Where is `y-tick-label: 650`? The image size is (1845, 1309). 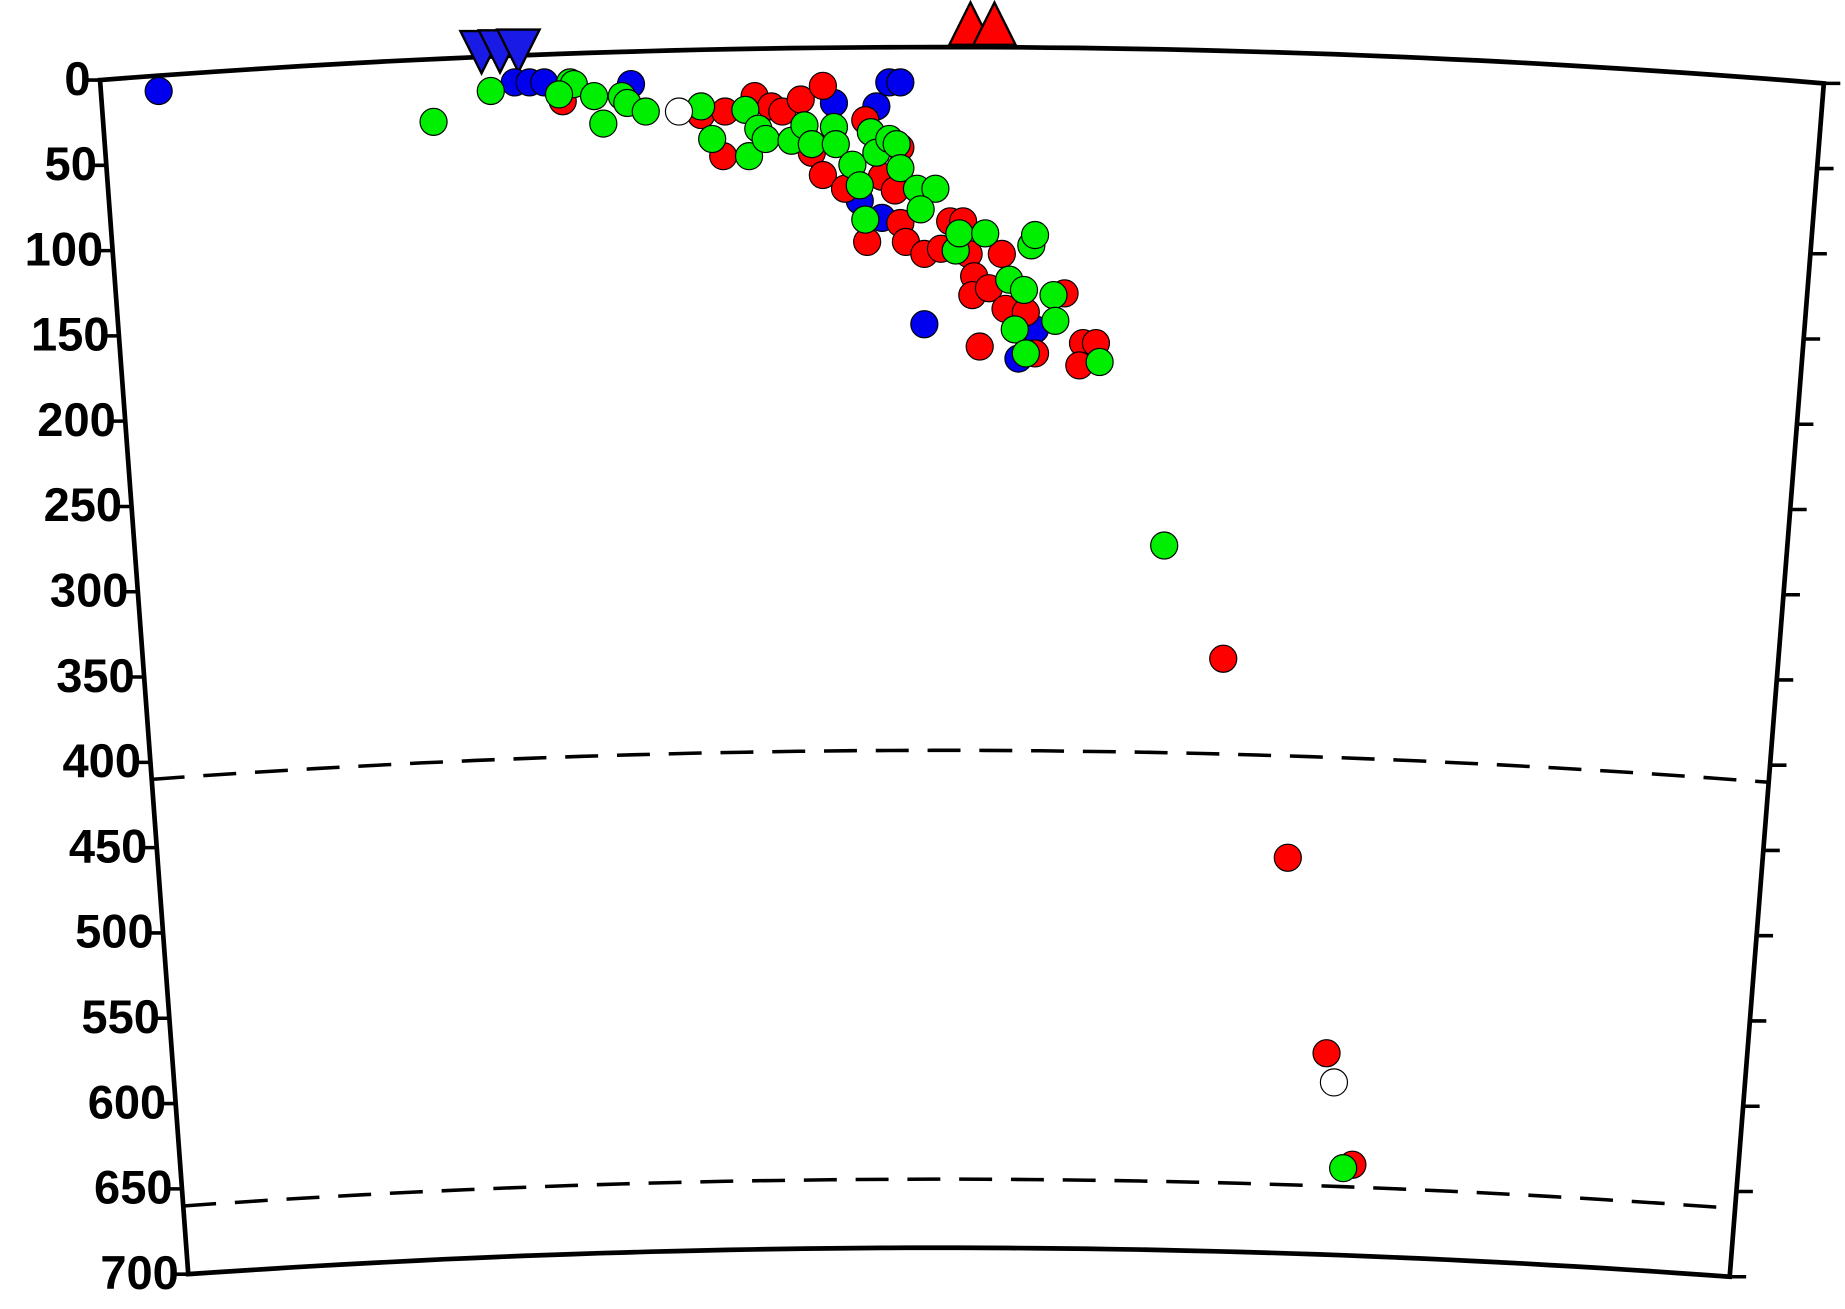 y-tick-label: 650 is located at coordinates (133, 1187).